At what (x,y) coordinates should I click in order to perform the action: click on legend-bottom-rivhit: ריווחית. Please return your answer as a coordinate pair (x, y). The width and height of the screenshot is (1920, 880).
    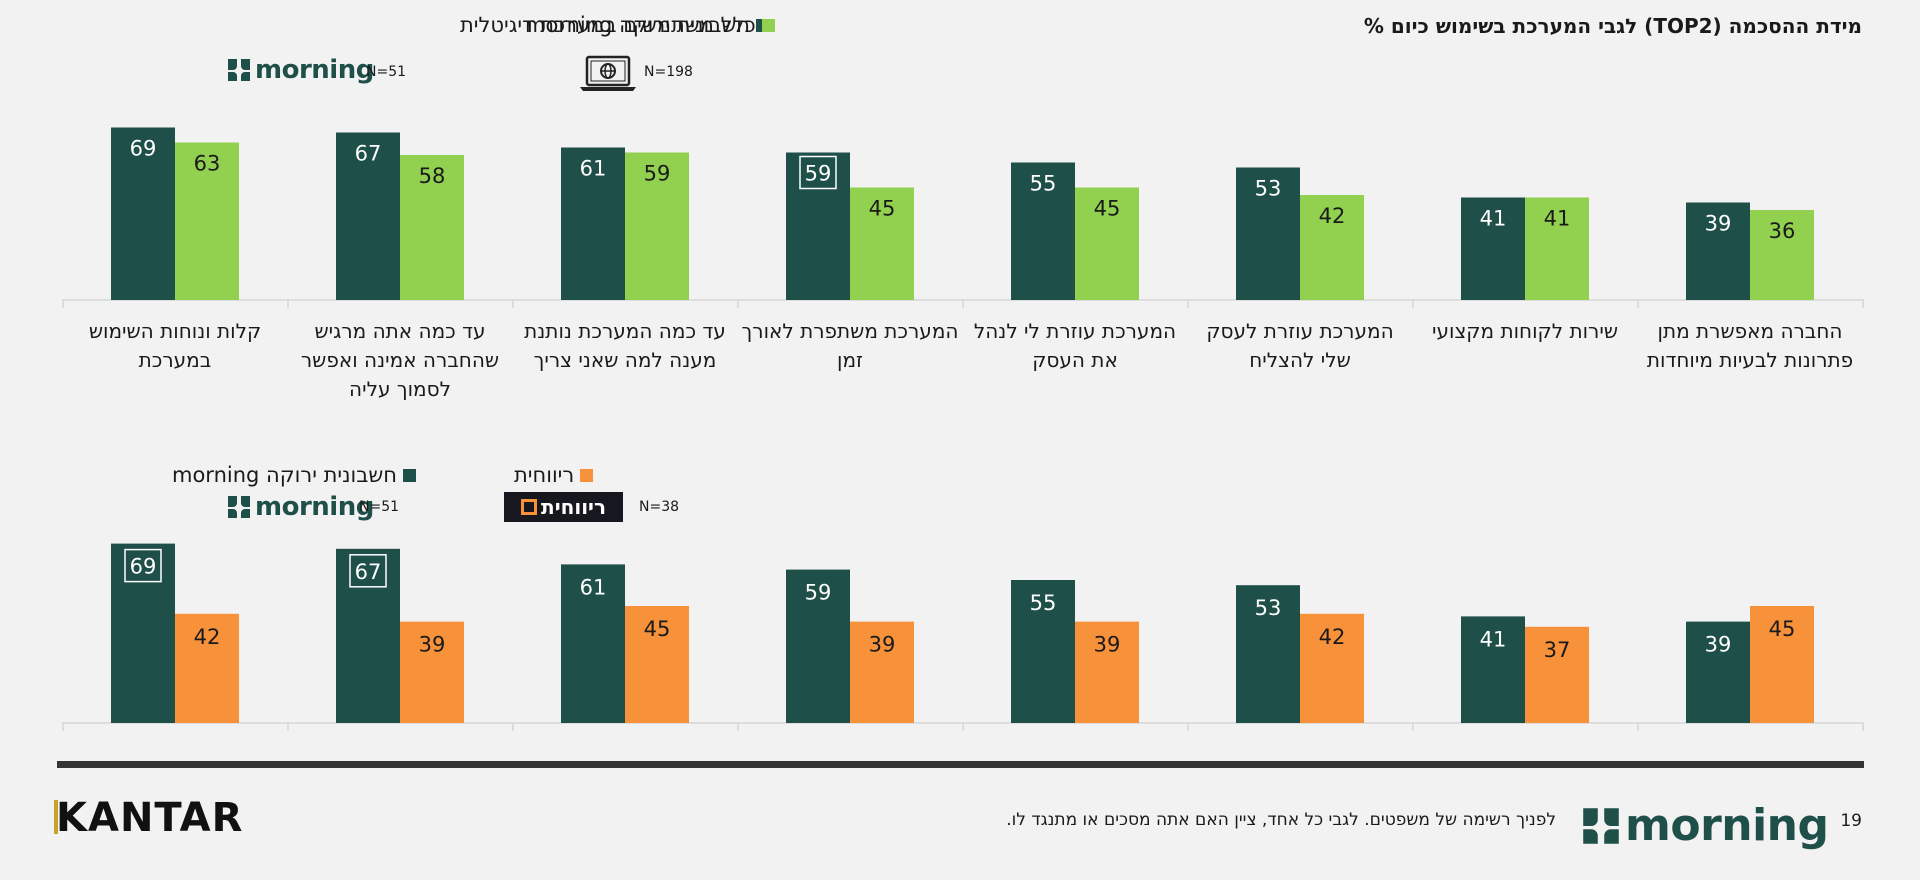
    Looking at the image, I should click on (554, 475).